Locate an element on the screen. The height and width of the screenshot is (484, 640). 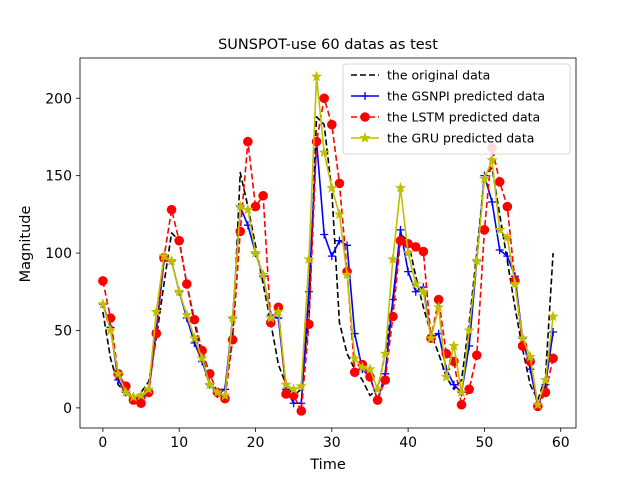
x-tick-label: 40 is located at coordinates (408, 443).